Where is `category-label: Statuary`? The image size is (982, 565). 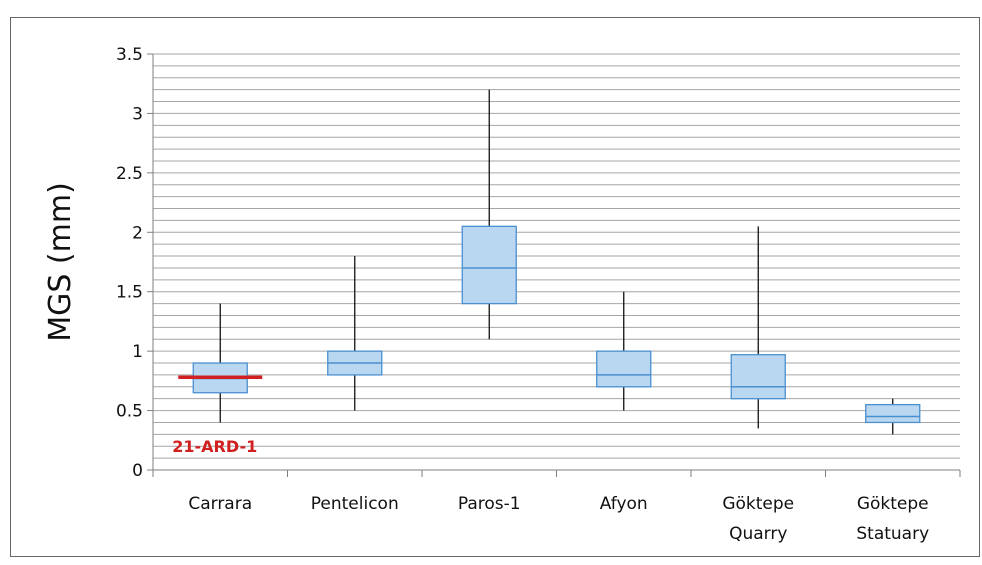 category-label: Statuary is located at coordinates (892, 534).